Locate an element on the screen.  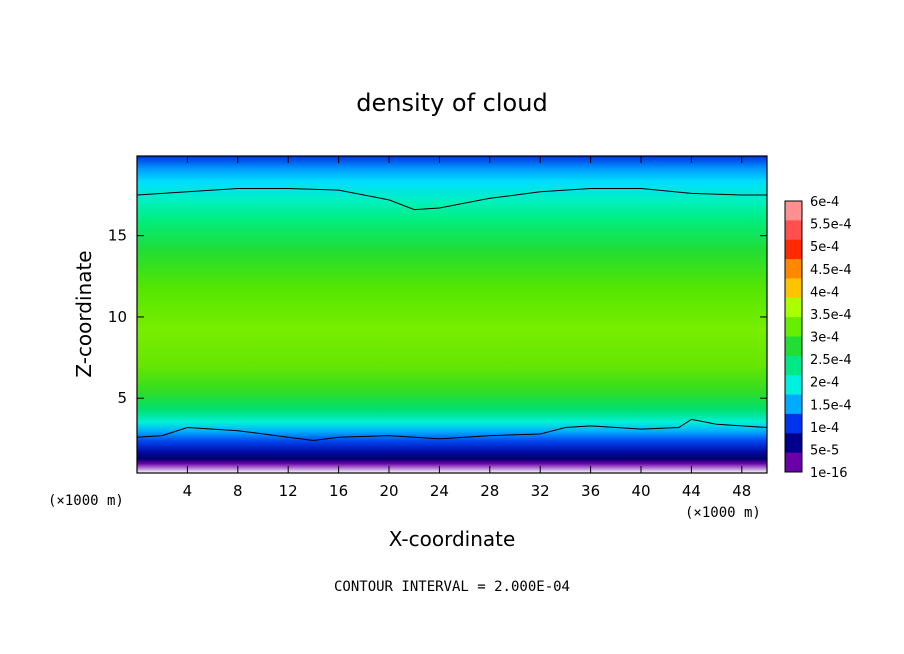
x-unit-left: (×1000 m) is located at coordinates (86, 501).